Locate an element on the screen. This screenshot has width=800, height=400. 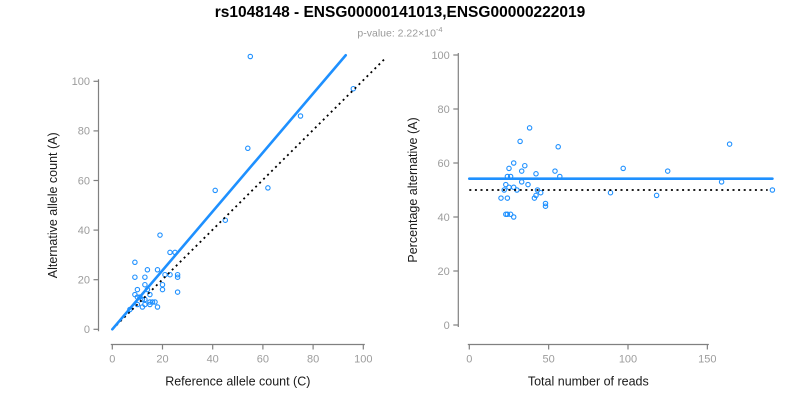
x-tick-label: 20 is located at coordinates (162, 360).